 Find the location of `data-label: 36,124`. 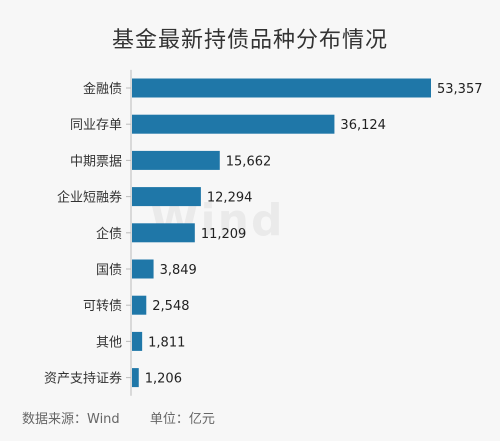

data-label: 36,124 is located at coordinates (363, 125).